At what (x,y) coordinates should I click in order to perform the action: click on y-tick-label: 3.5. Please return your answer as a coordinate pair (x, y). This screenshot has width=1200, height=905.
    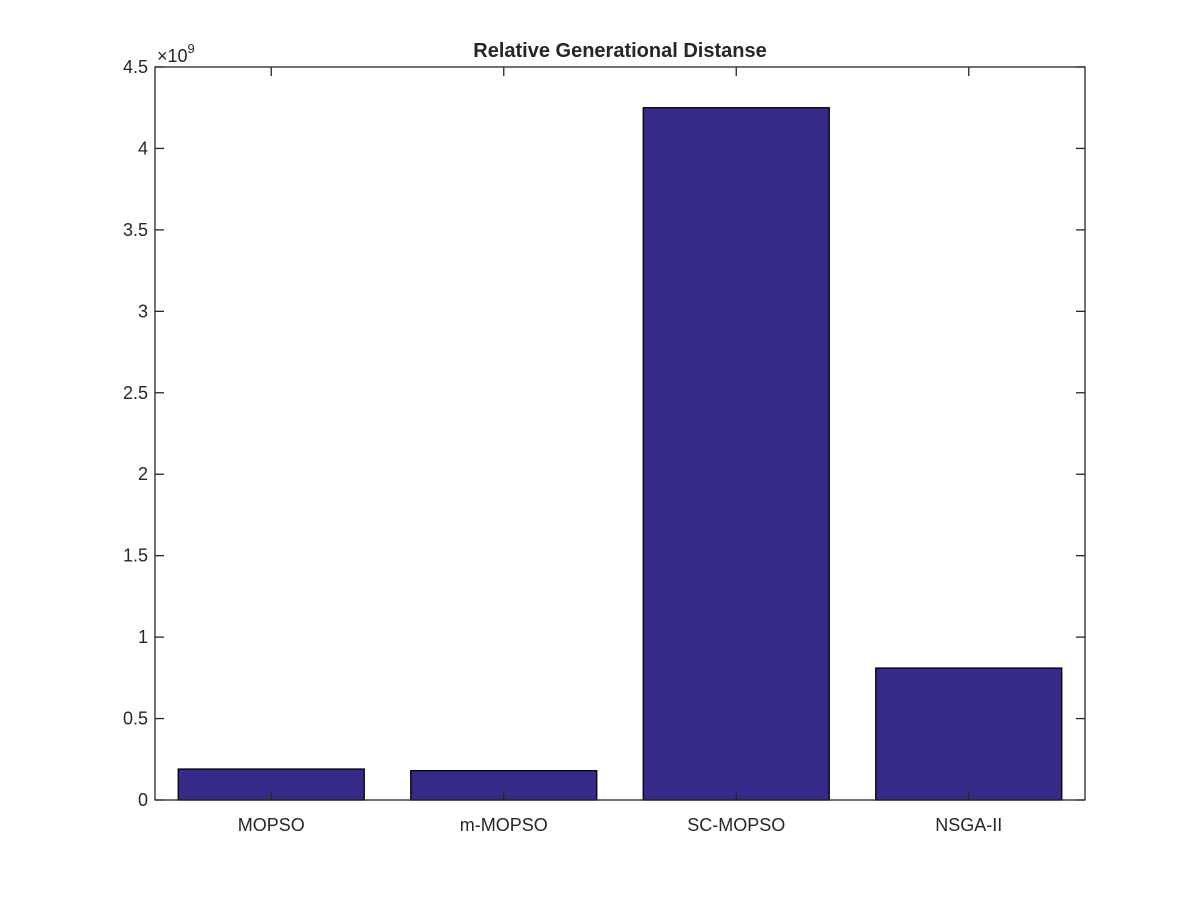
    Looking at the image, I should click on (135, 230).